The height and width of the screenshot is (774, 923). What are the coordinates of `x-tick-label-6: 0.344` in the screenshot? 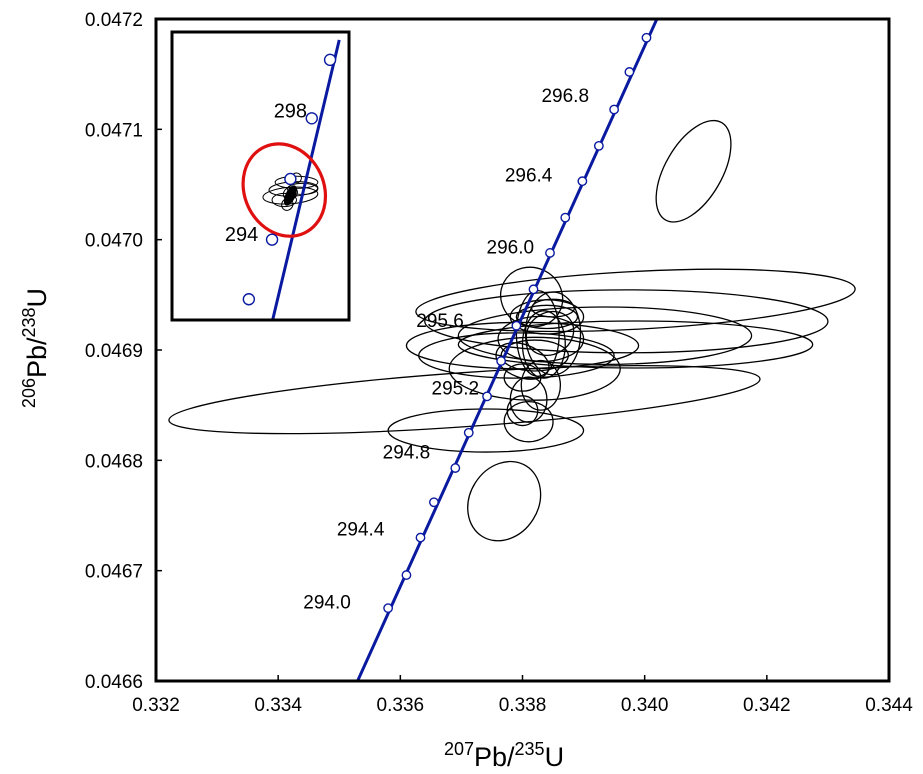 It's located at (889, 705).